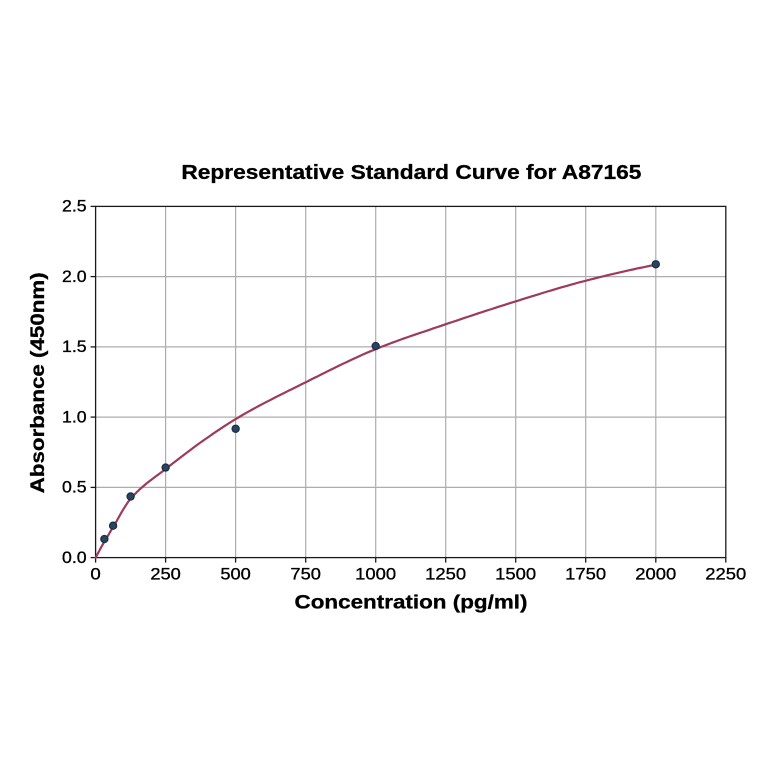  Describe the element at coordinates (445, 574) in the screenshot. I see `svg-text: 1250` at that location.